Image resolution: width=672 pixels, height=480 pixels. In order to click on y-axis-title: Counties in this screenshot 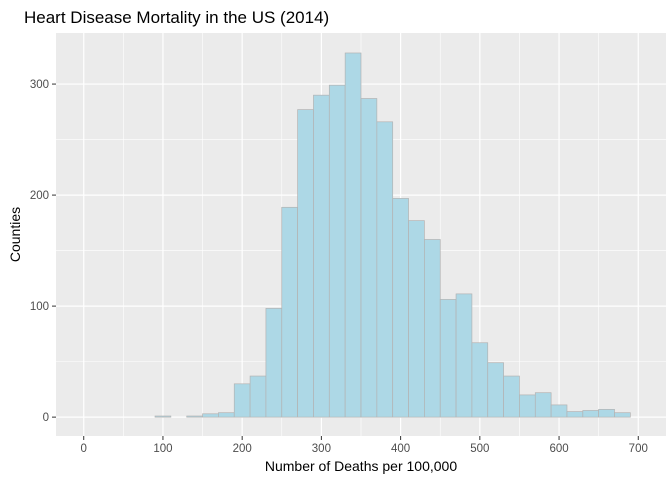, I will do `click(15, 234)`.